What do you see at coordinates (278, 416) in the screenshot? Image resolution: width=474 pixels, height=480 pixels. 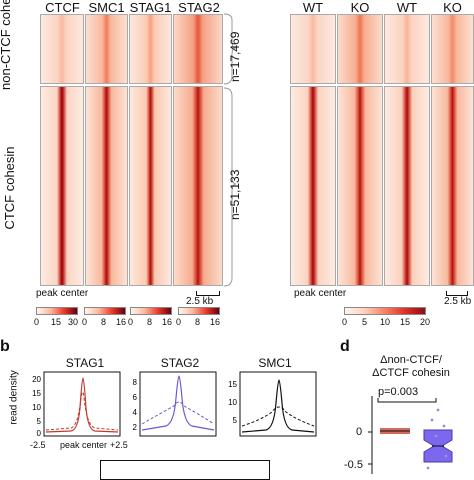 I see `smc1-curve-dashed` at bounding box center [278, 416].